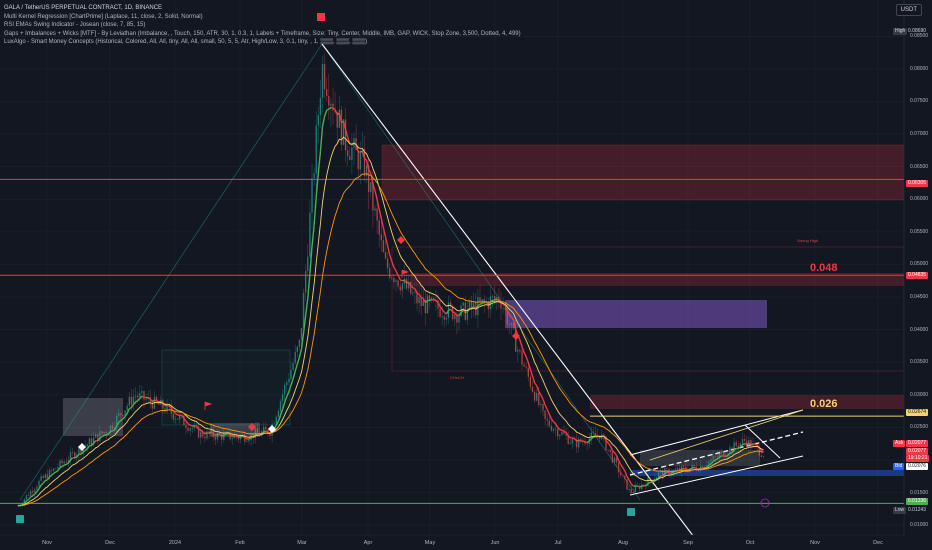 The width and height of the screenshot is (932, 550). I want to click on strong-high-label: Strong High, so click(808, 240).